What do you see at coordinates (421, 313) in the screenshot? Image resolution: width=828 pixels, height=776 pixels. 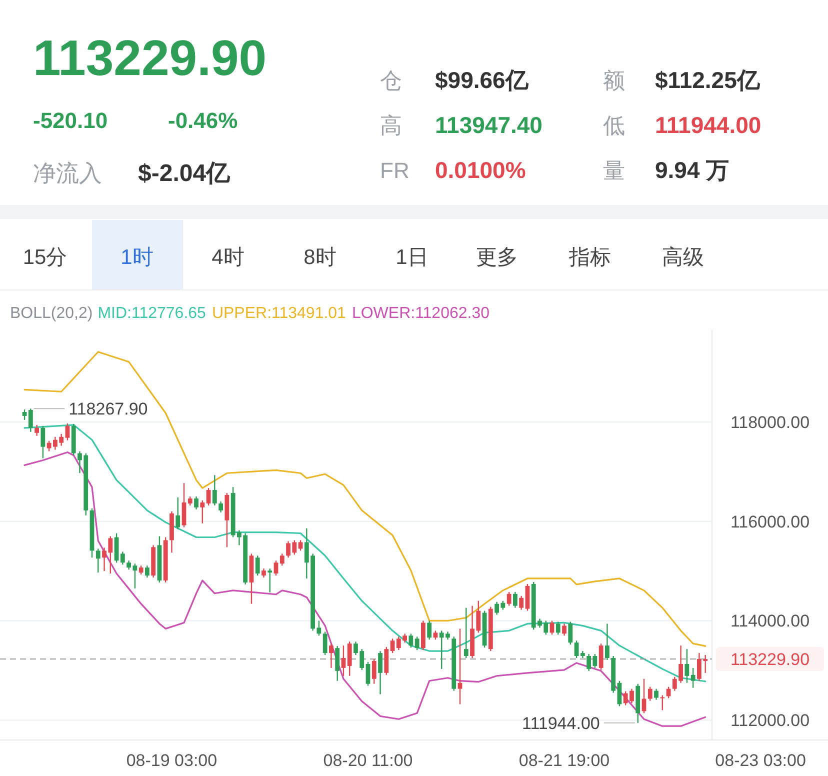 I see `text: LOWER:112062.30` at bounding box center [421, 313].